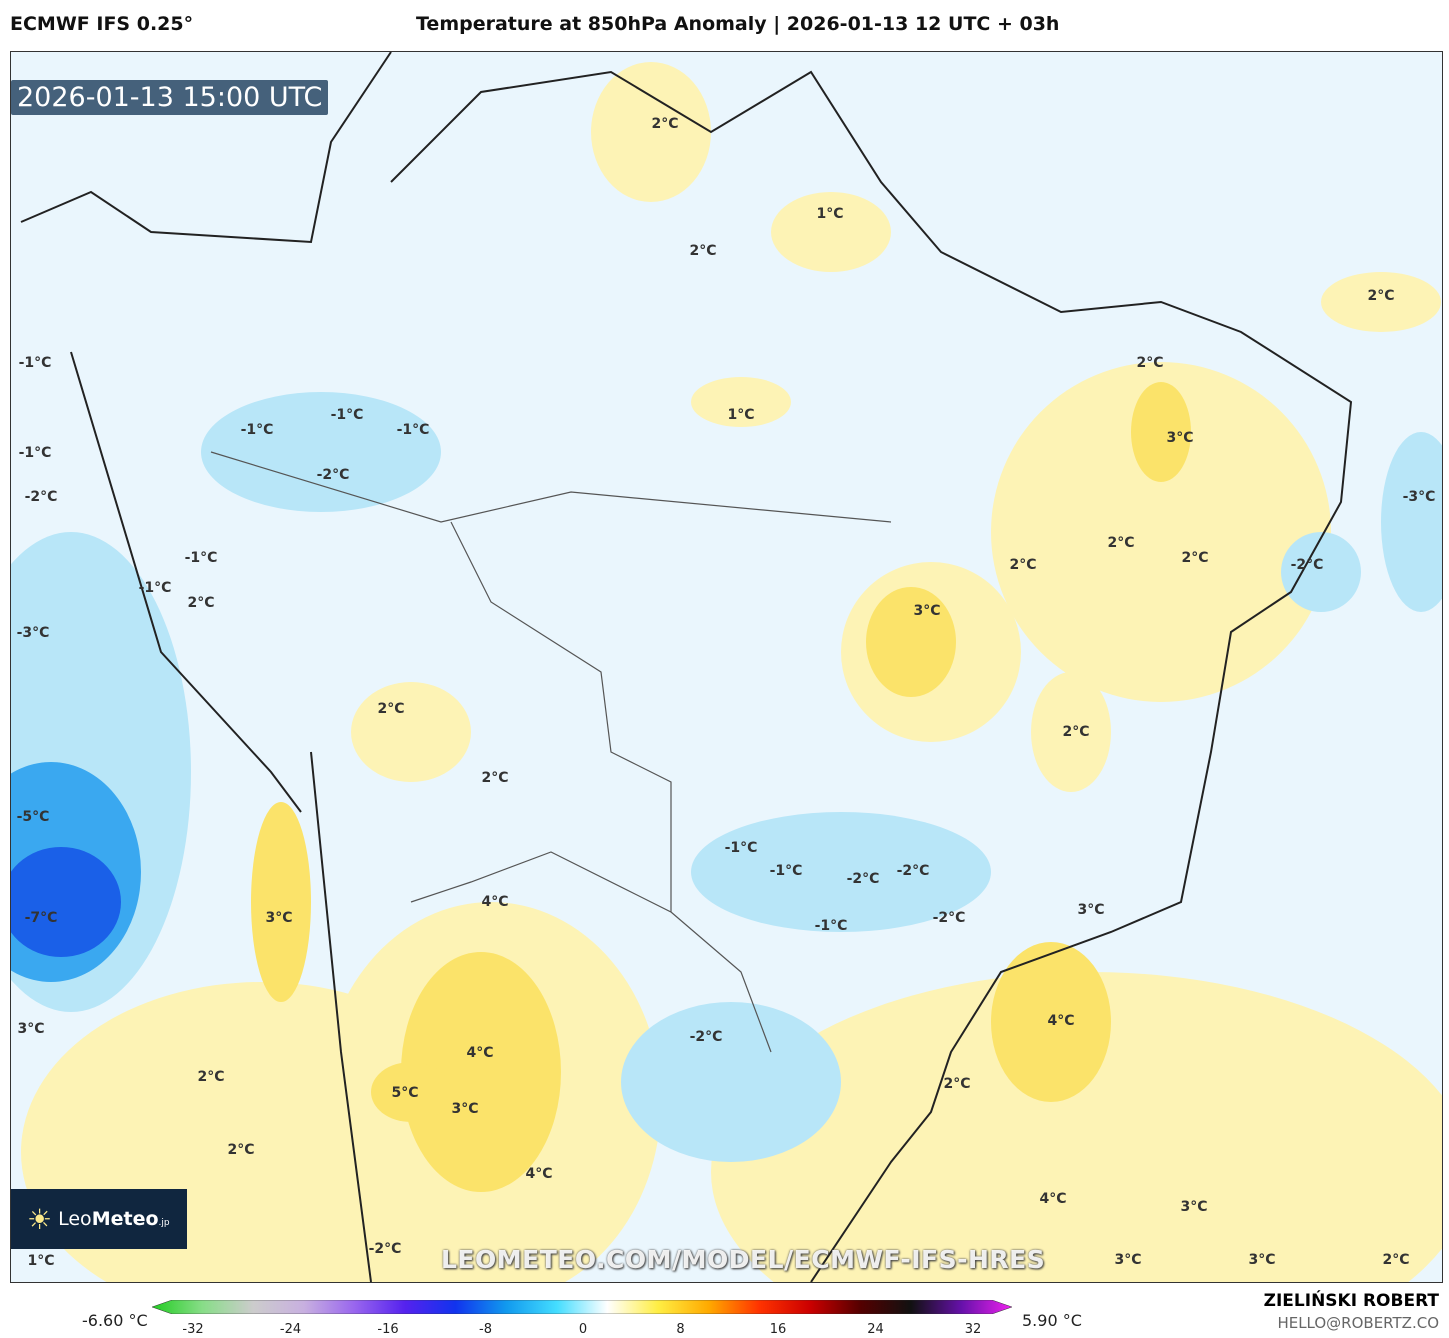 This screenshot has width=1449, height=1338. I want to click on colorbar-tick: 24, so click(875, 1329).